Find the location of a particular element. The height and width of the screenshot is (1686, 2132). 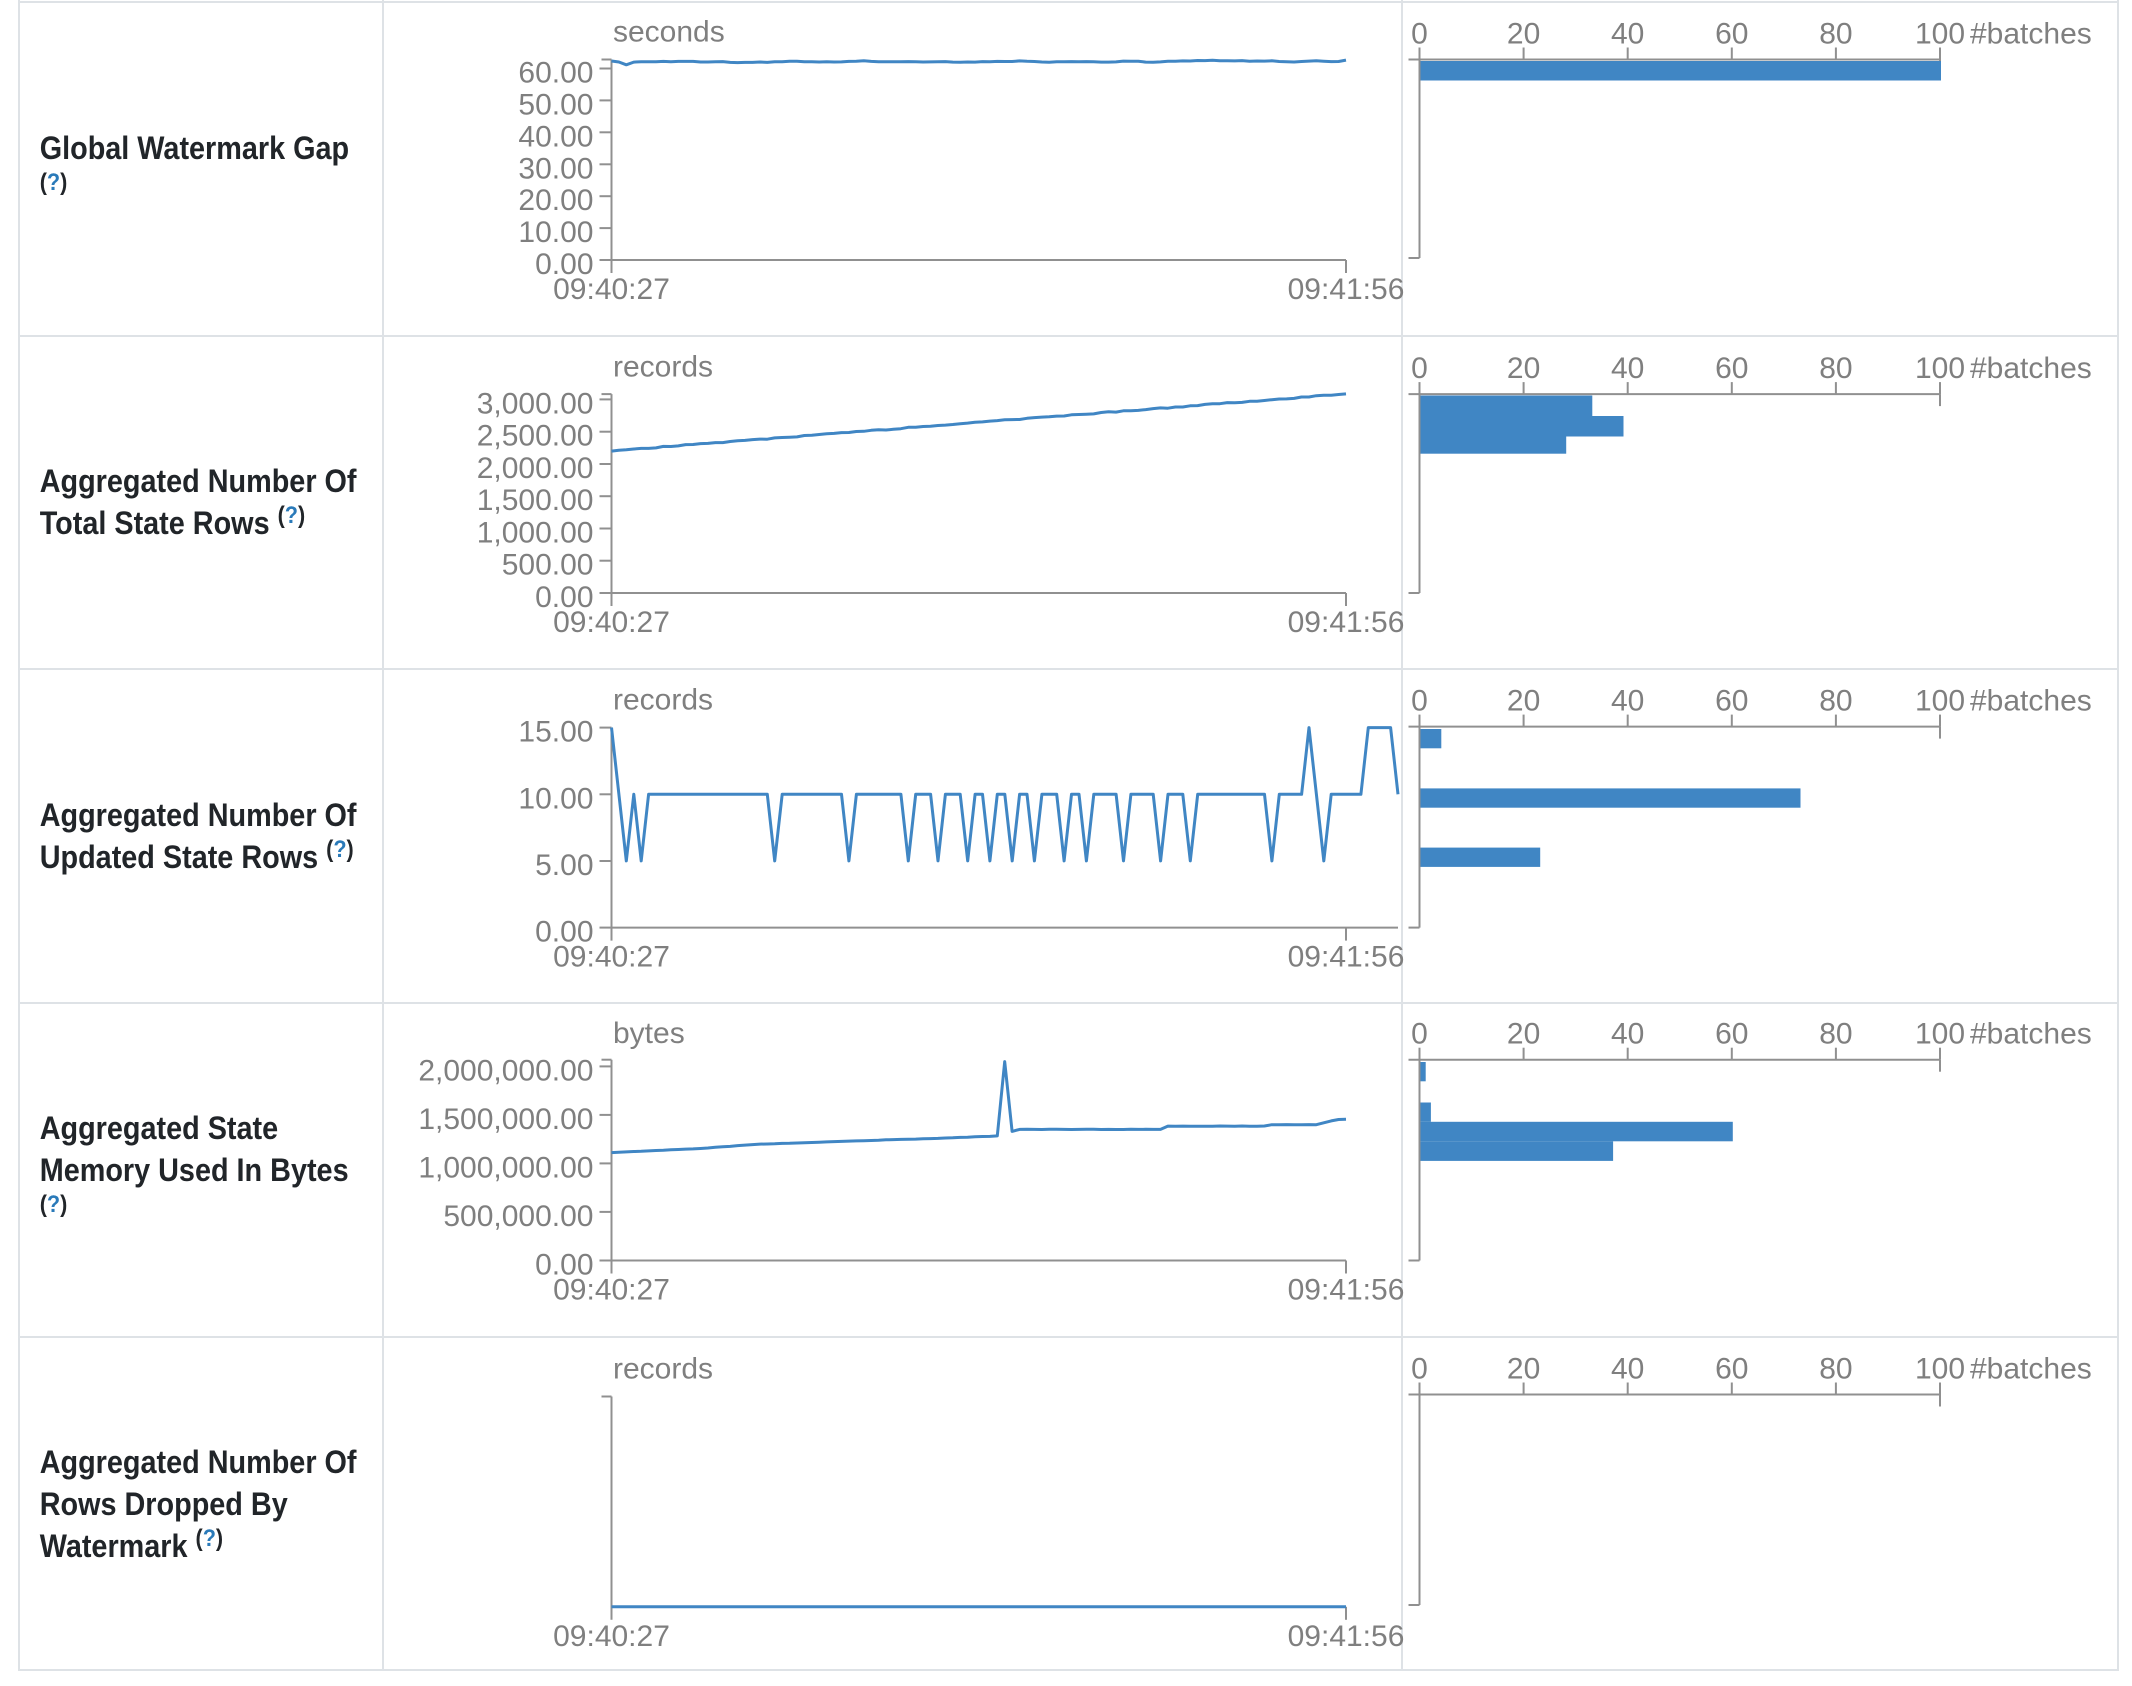

svg-text: 40.00 is located at coordinates (555, 136).